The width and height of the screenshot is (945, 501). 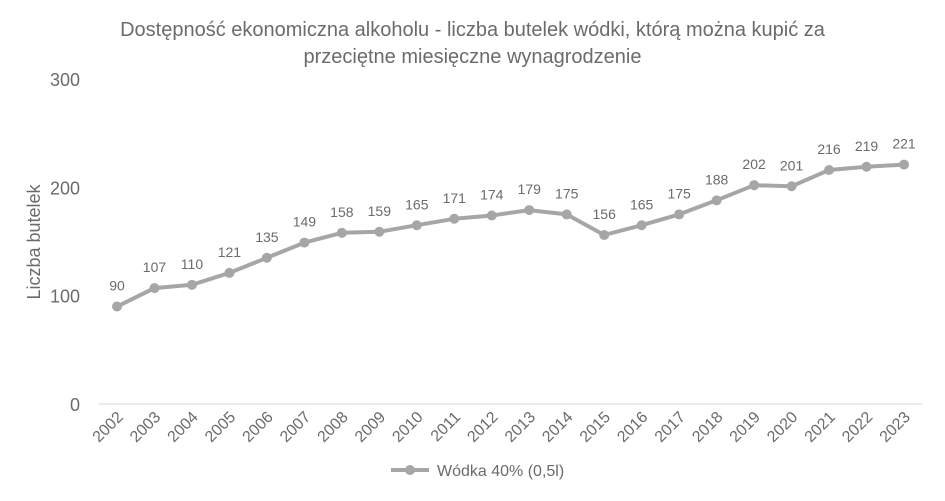 I want to click on legend-label: Wódka 40% (0,5l), so click(x=500, y=471).